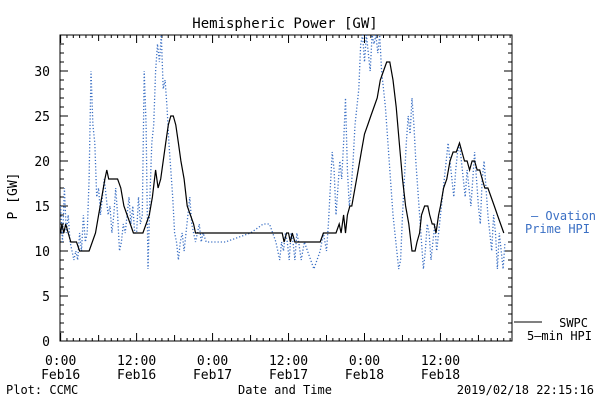  I want to click on x-axis-label: Date and Time, so click(285, 390).